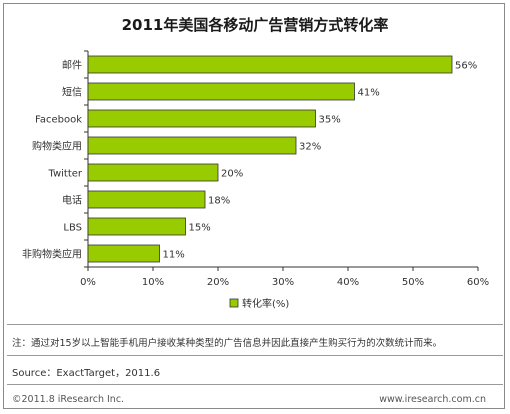 The height and width of the screenshot is (414, 510). Describe the element at coordinates (283, 282) in the screenshot. I see `x-tick-label: 30%` at that location.